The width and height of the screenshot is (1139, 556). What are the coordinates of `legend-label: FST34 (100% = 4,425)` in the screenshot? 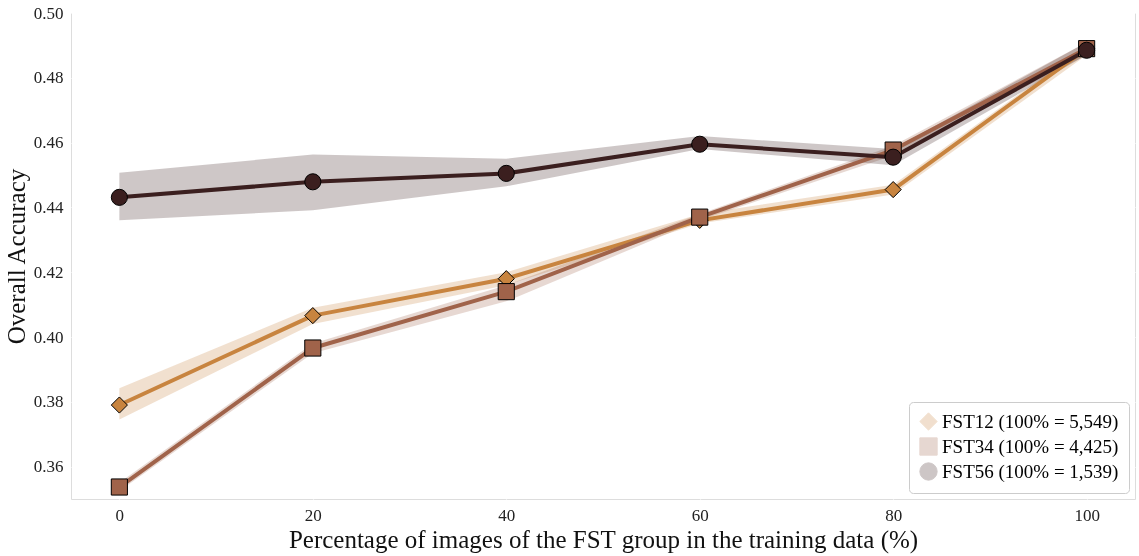 It's located at (1030, 446).